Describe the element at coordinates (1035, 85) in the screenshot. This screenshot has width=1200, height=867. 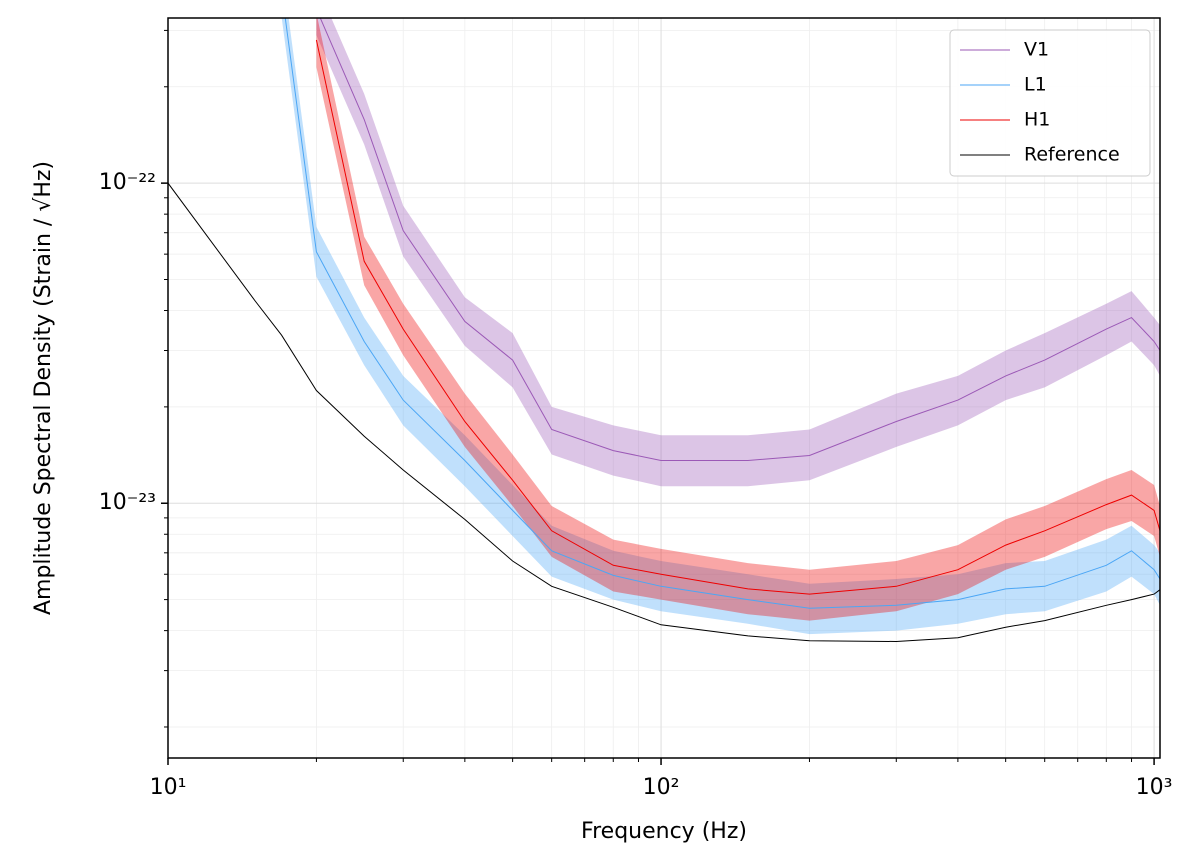
I see `legend-label: L1` at that location.